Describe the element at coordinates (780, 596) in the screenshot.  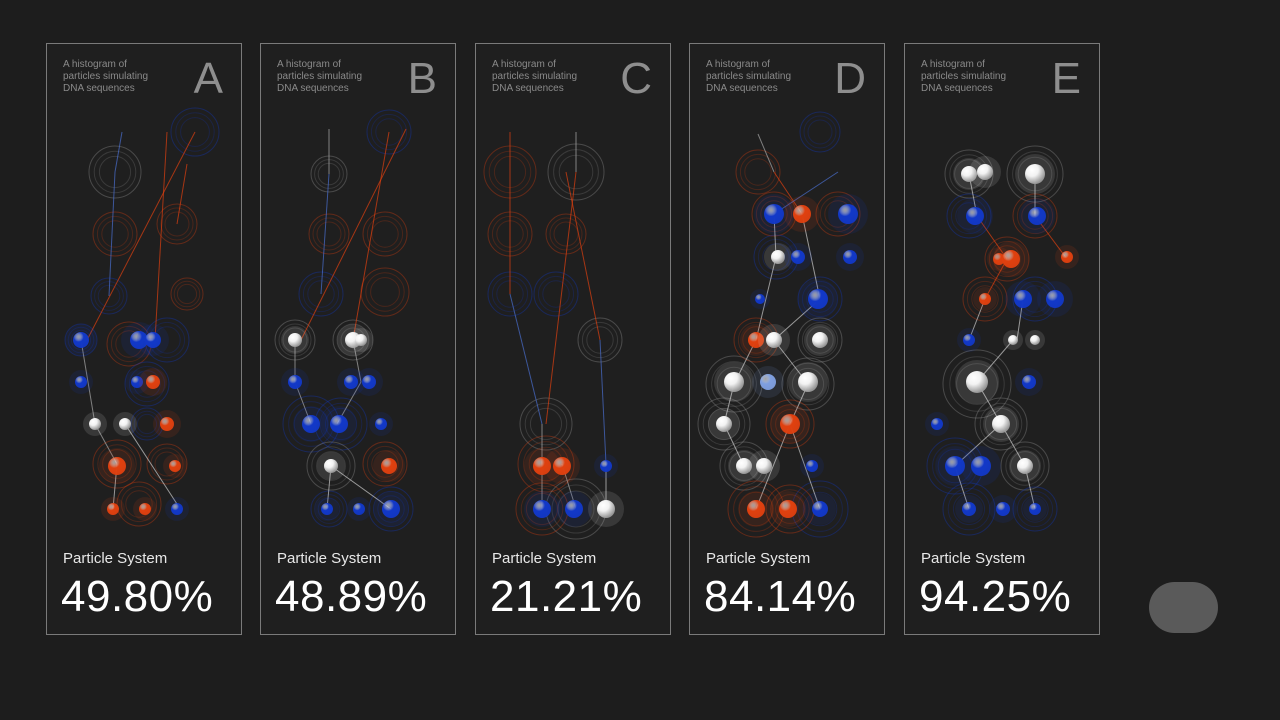
I see `particle-system-percentage: 84.14%` at that location.